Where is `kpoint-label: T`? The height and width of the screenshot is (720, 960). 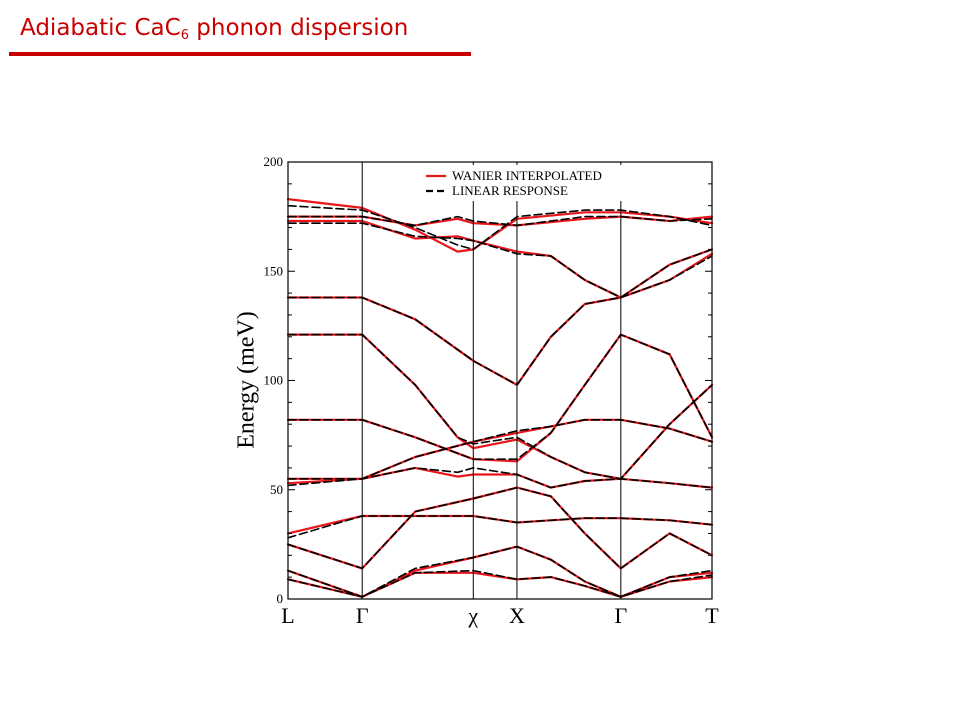
kpoint-label: T is located at coordinates (712, 615).